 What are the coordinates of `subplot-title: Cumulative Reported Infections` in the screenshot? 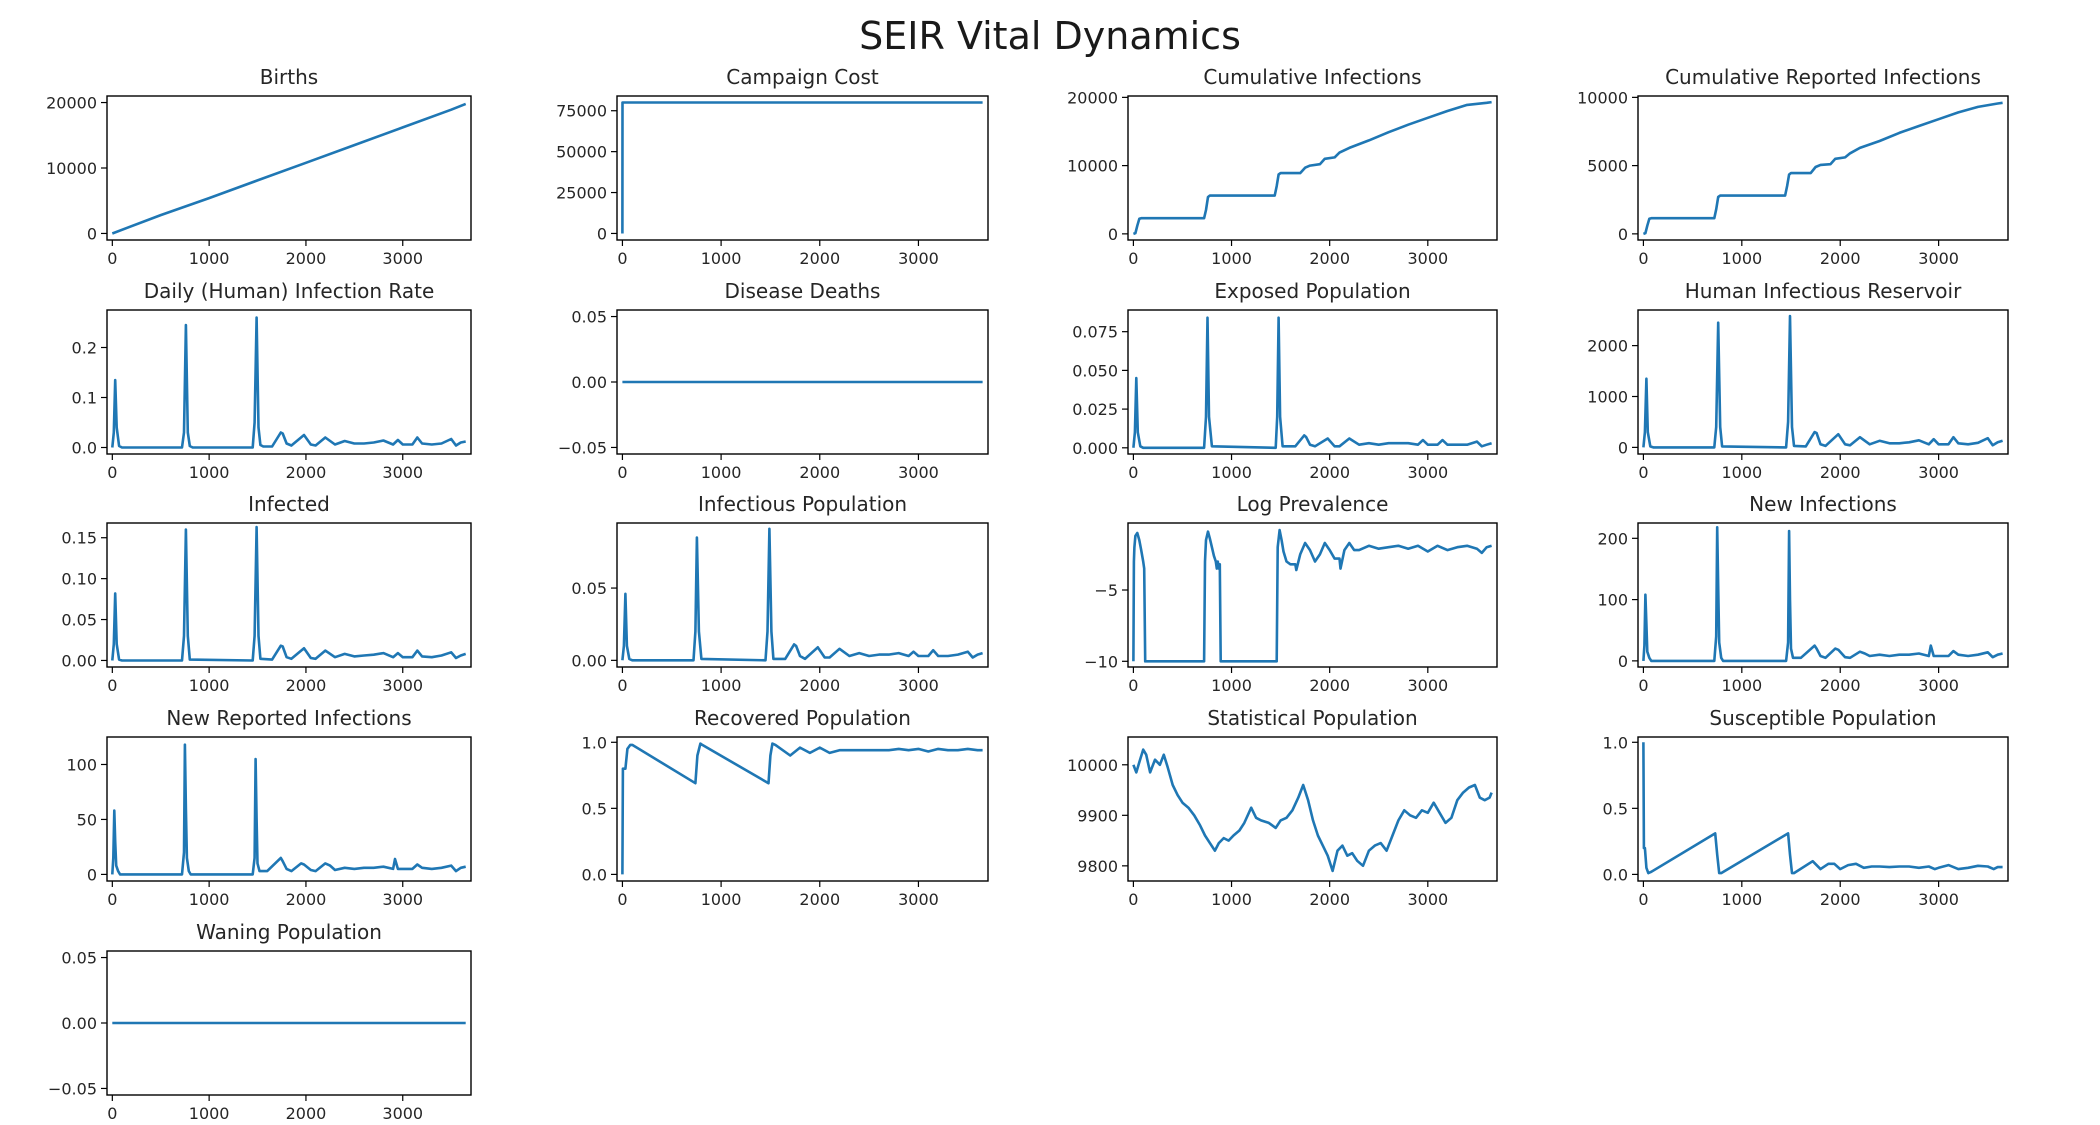 It's located at (1823, 77).